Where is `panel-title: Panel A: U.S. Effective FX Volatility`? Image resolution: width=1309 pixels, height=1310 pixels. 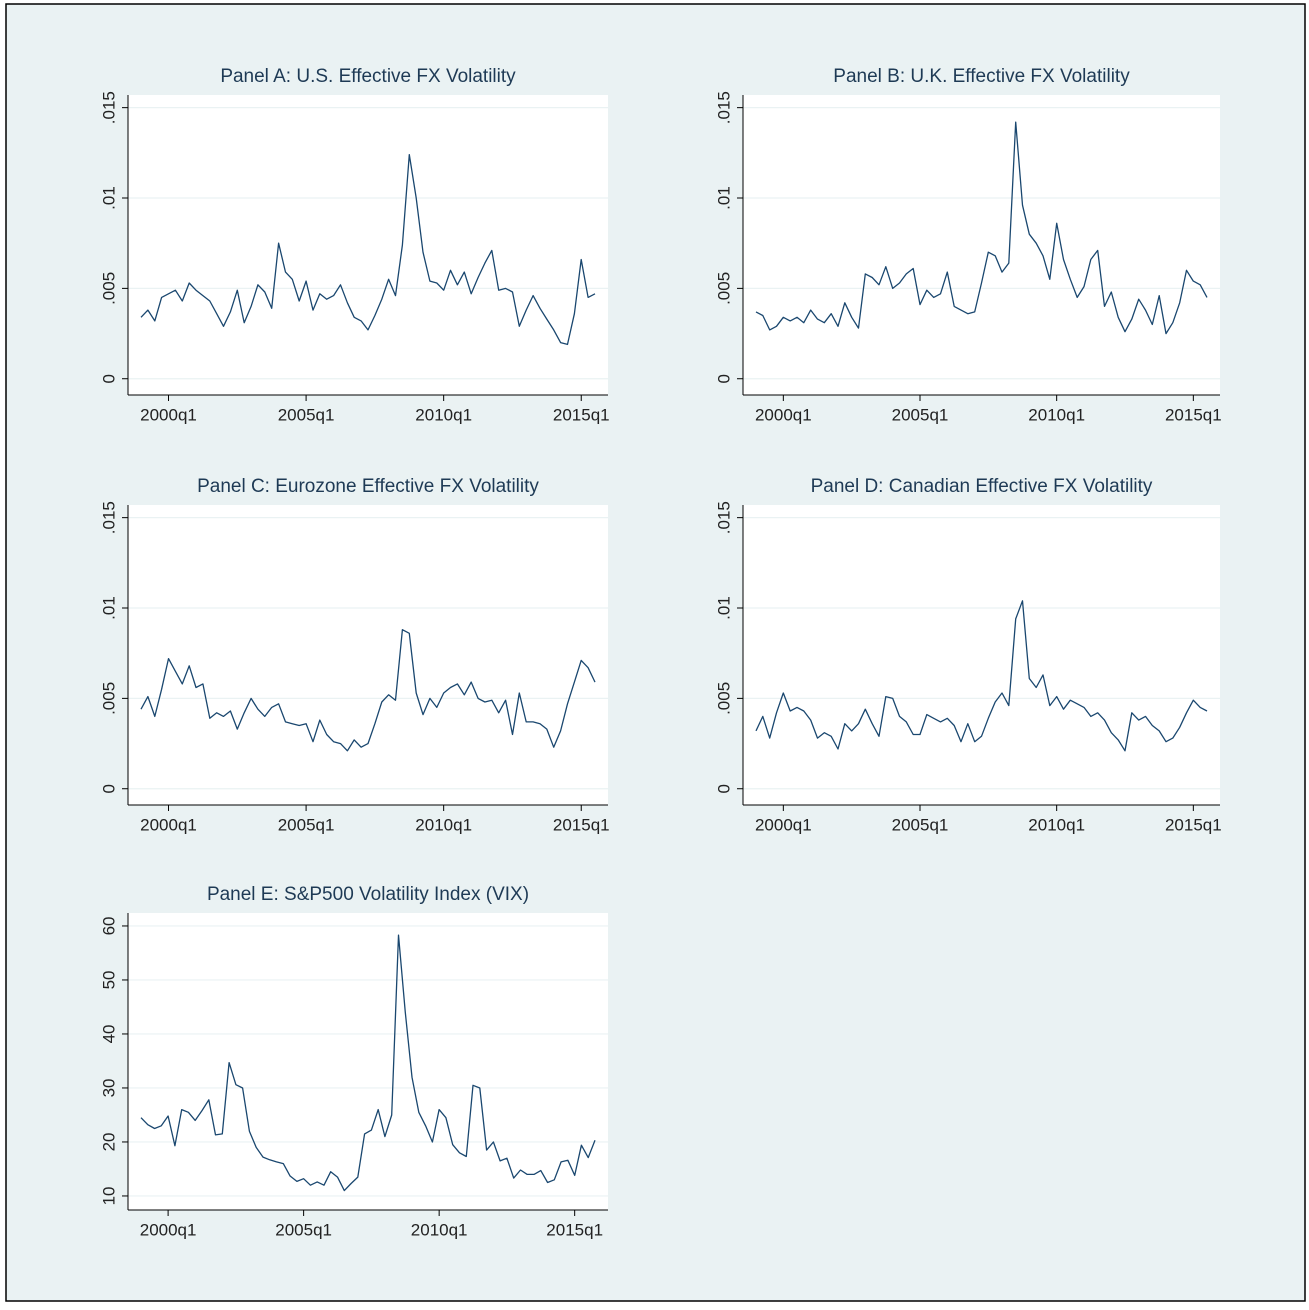 panel-title: Panel A: U.S. Effective FX Volatility is located at coordinates (368, 76).